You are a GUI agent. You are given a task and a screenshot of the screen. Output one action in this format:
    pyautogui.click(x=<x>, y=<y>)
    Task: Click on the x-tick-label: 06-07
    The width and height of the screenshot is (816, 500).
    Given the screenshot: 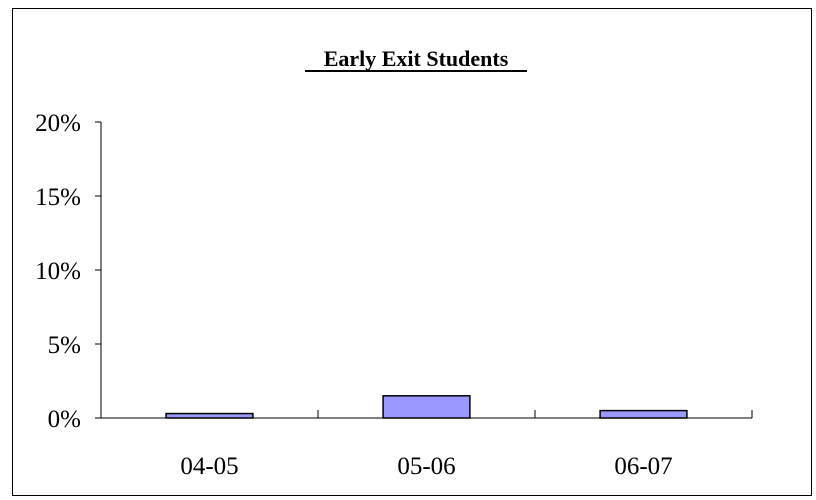 What is the action you would take?
    pyautogui.click(x=643, y=466)
    